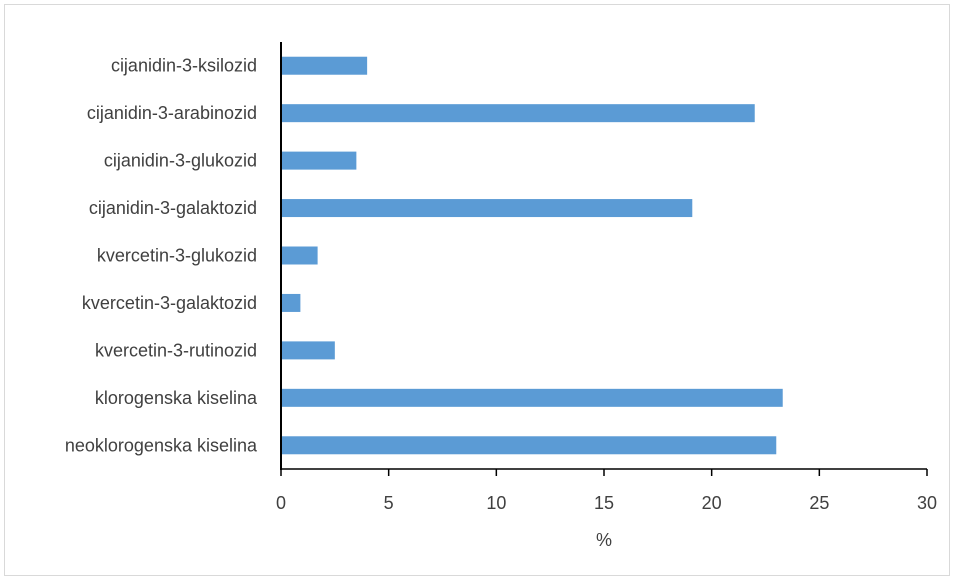 The width and height of the screenshot is (955, 581). What do you see at coordinates (604, 540) in the screenshot?
I see `x-axis-title: %` at bounding box center [604, 540].